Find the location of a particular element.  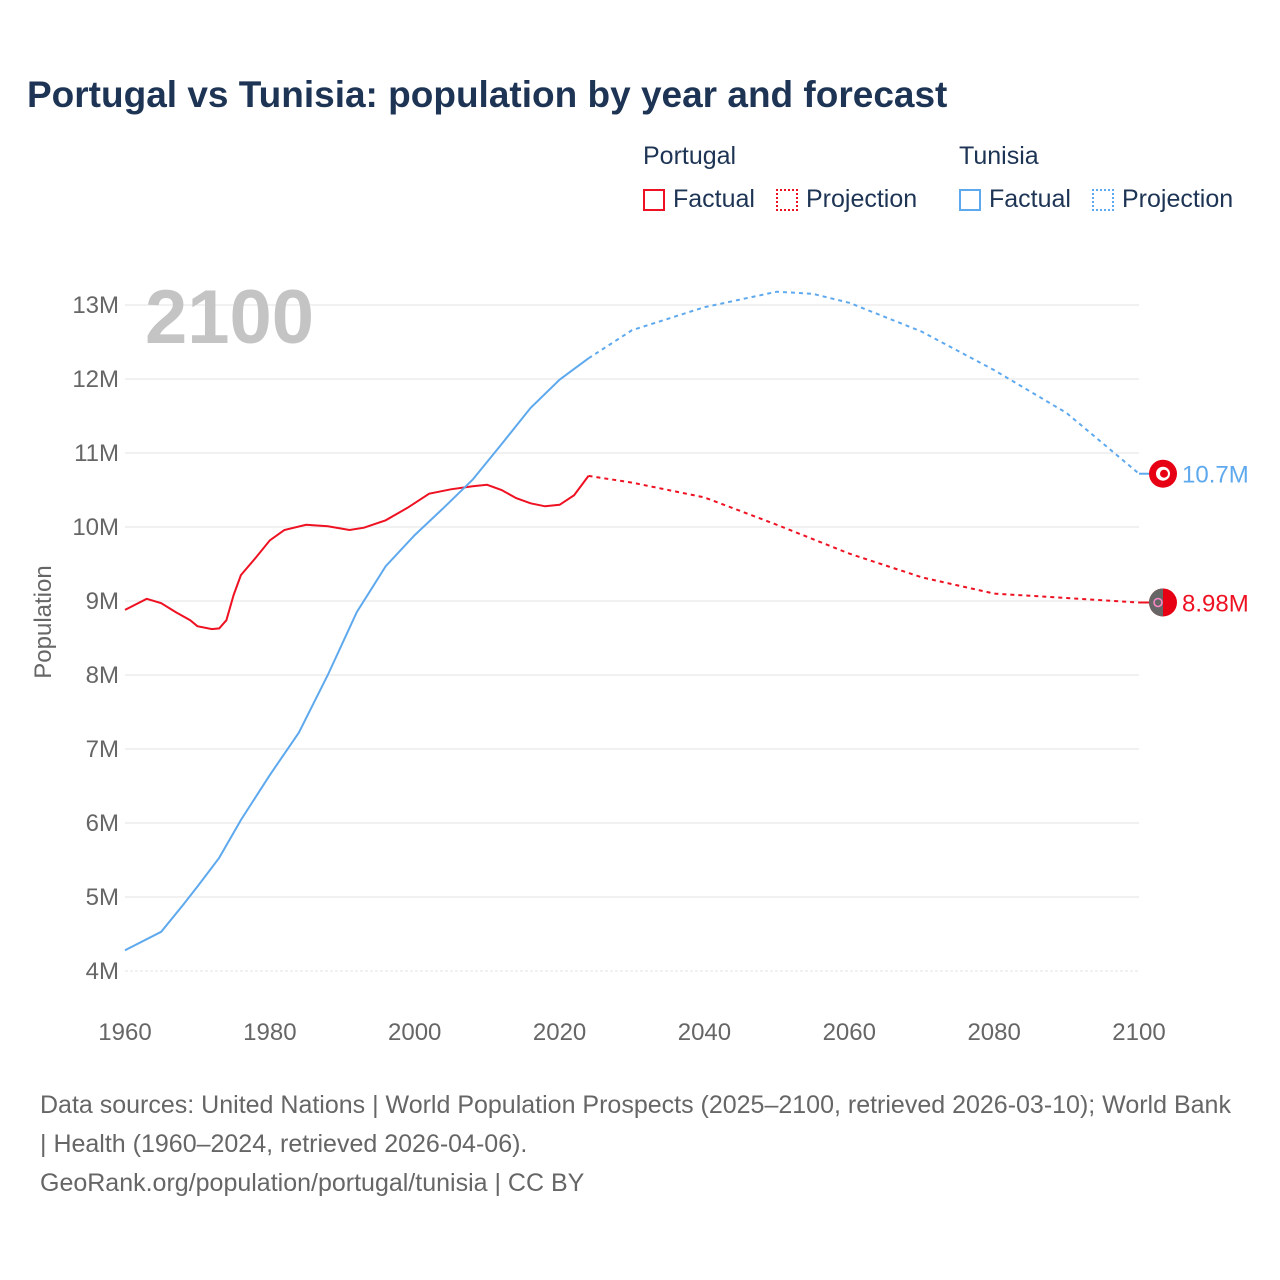

tunisia-end-label: 10.7M is located at coordinates (1215, 475).